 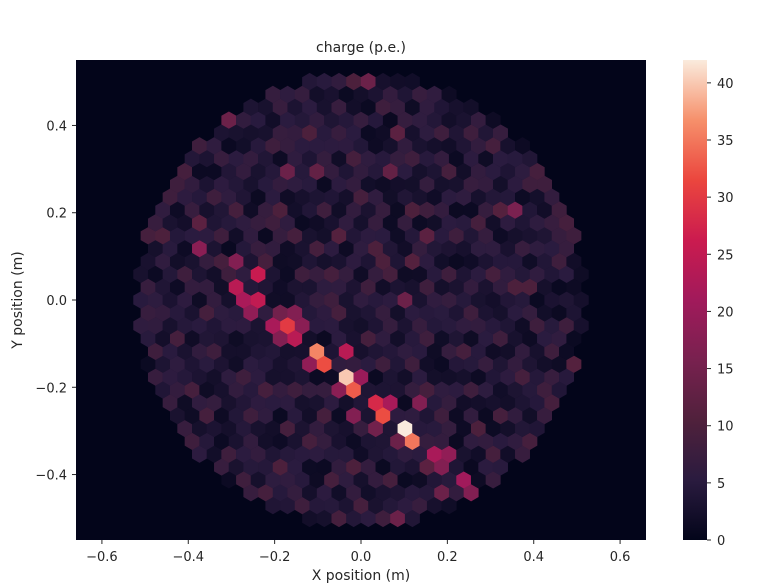 I want to click on y-tick-label: 0.2, so click(x=56, y=214).